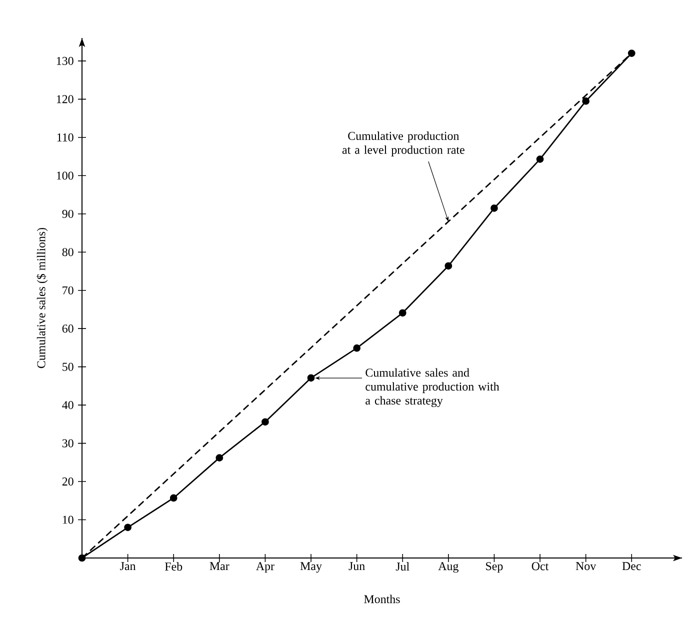 The width and height of the screenshot is (689, 636). What do you see at coordinates (65, 60) in the screenshot?
I see `y-tick-label: 130` at bounding box center [65, 60].